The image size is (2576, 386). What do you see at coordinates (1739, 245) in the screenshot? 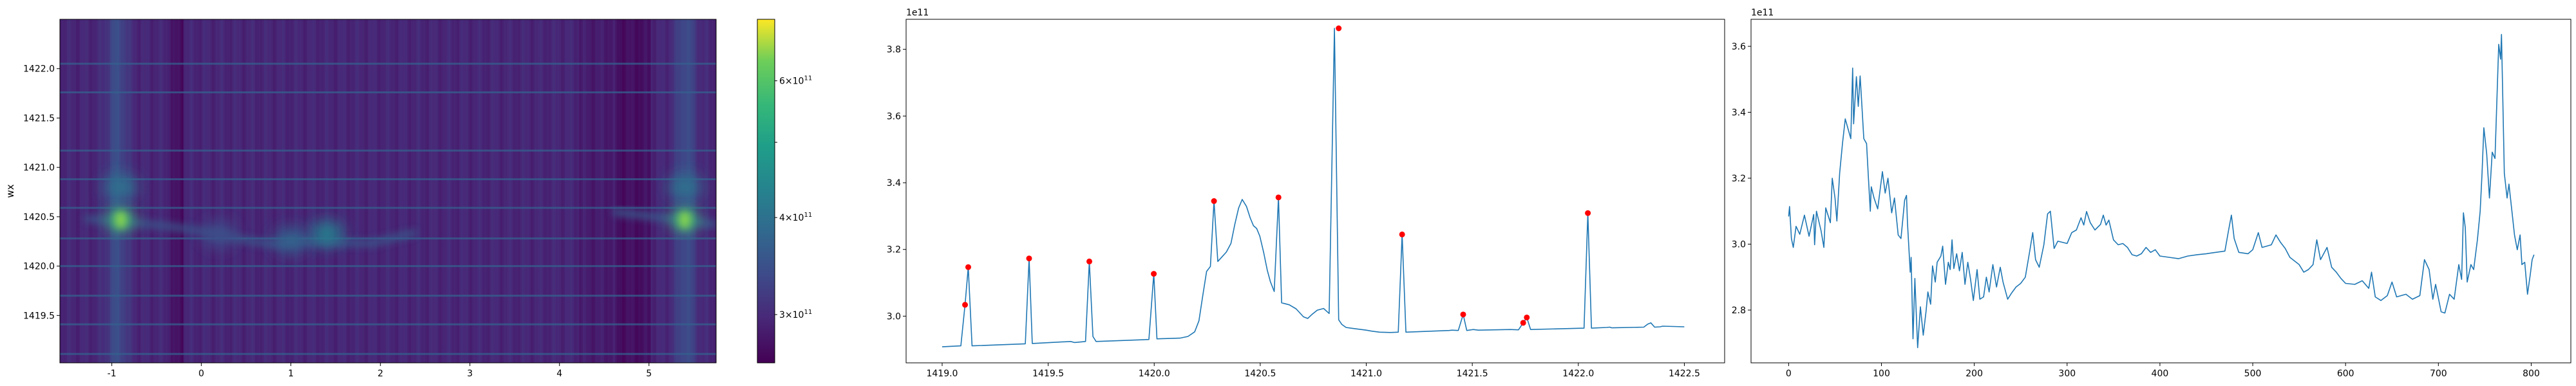
I see `series-y-tick-label: 3.0` at bounding box center [1739, 245].